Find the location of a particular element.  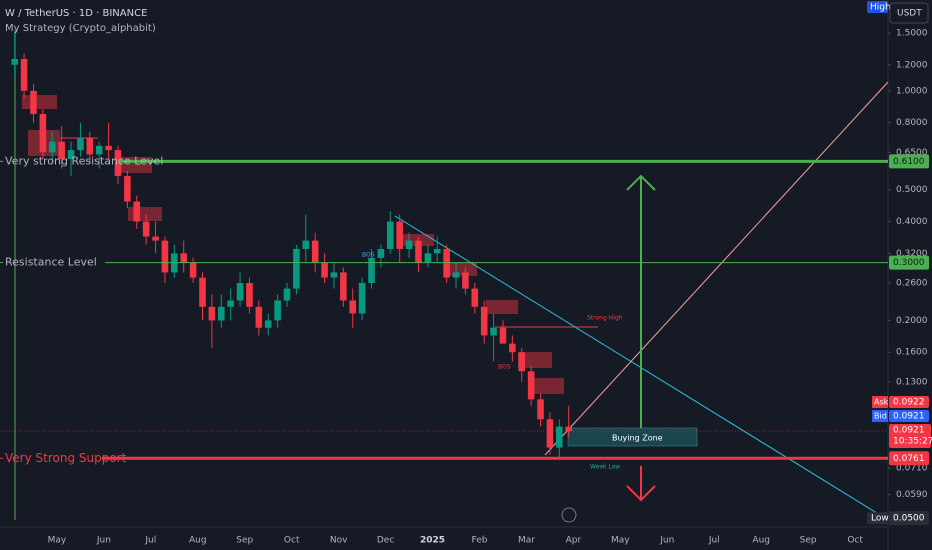

y-tick-label: 0.4000 is located at coordinates (912, 222).